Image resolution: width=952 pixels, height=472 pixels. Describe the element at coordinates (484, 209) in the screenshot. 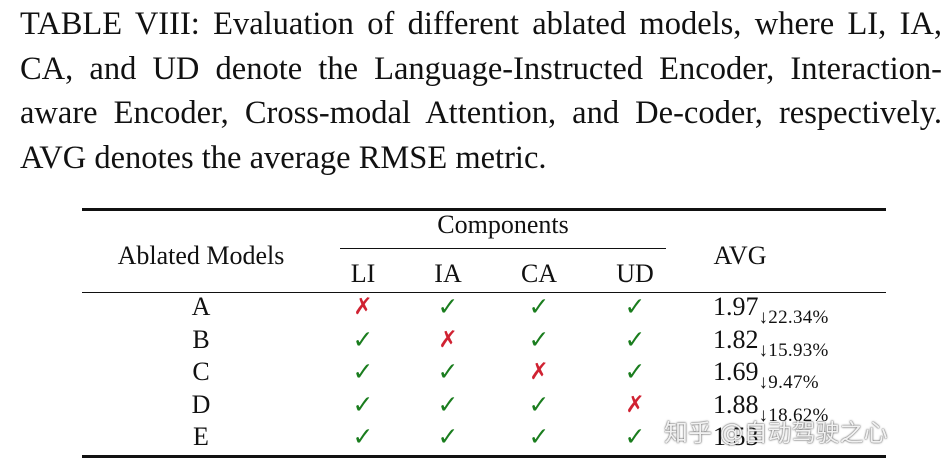

I see `table-top-rule` at that location.